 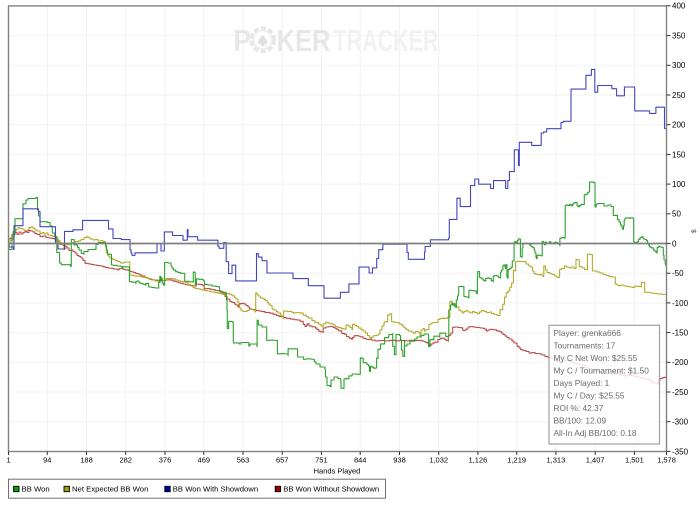 What do you see at coordinates (680, 392) in the screenshot?
I see `svg-text: -250` at bounding box center [680, 392].